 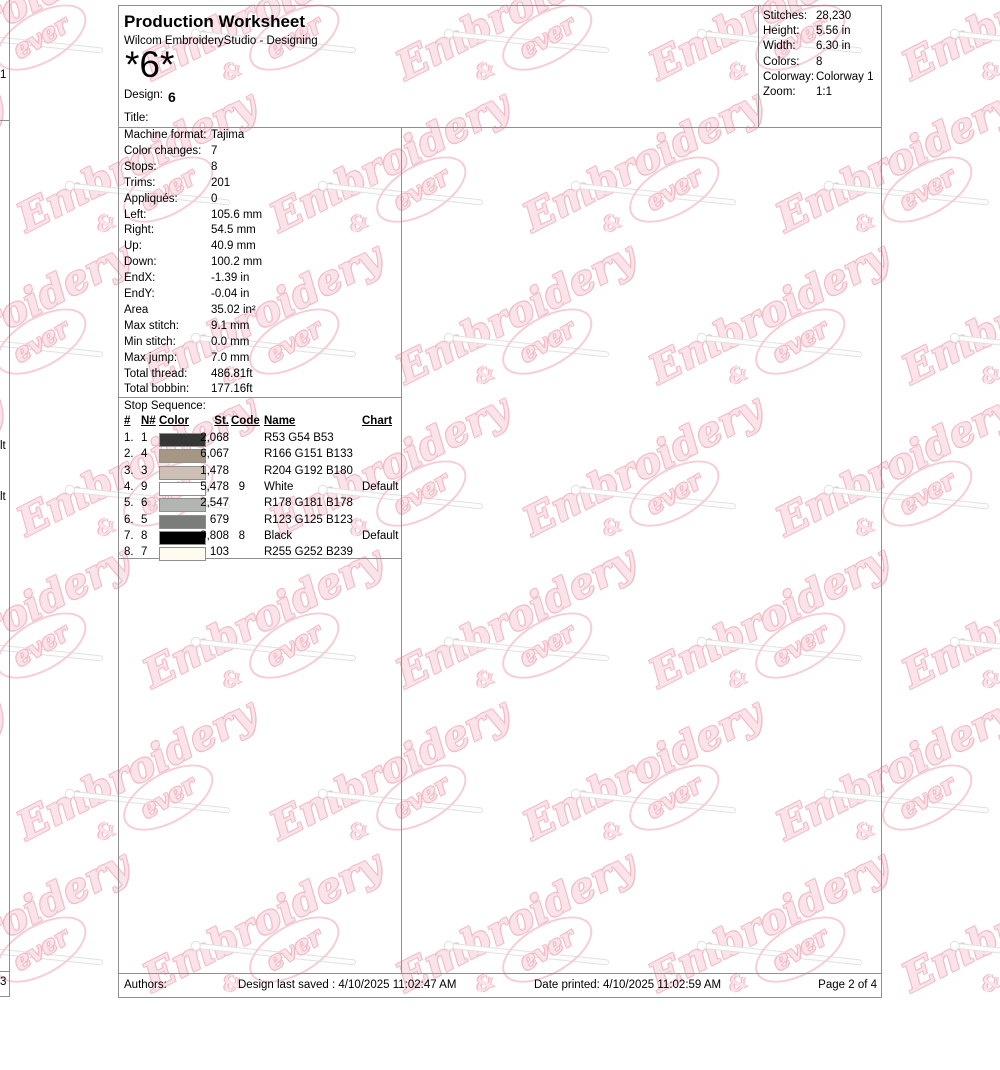 I want to click on details-row: Min stitch: 0.0 mm, so click(x=260, y=344).